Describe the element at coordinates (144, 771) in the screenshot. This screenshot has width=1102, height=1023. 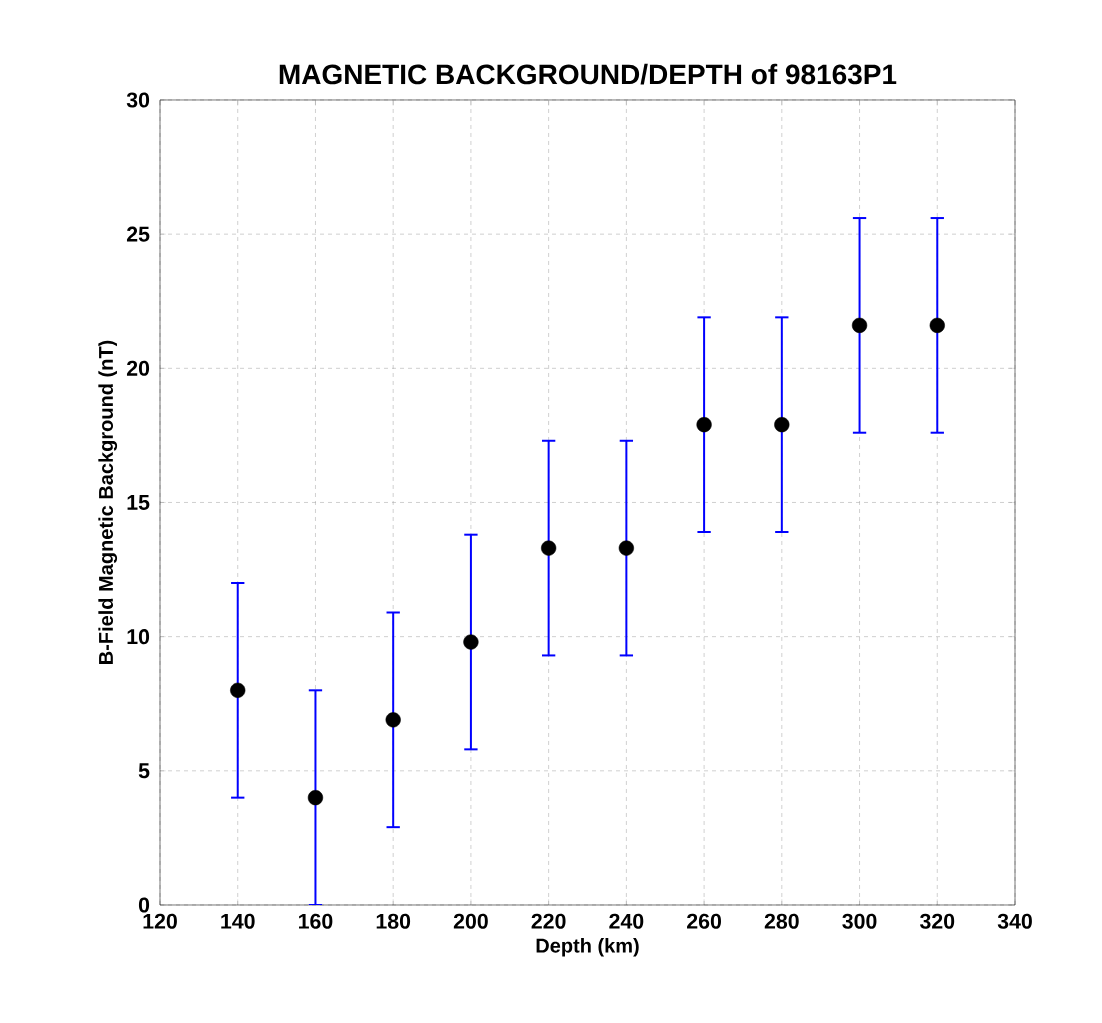
I see `y-tick-label: 5` at that location.